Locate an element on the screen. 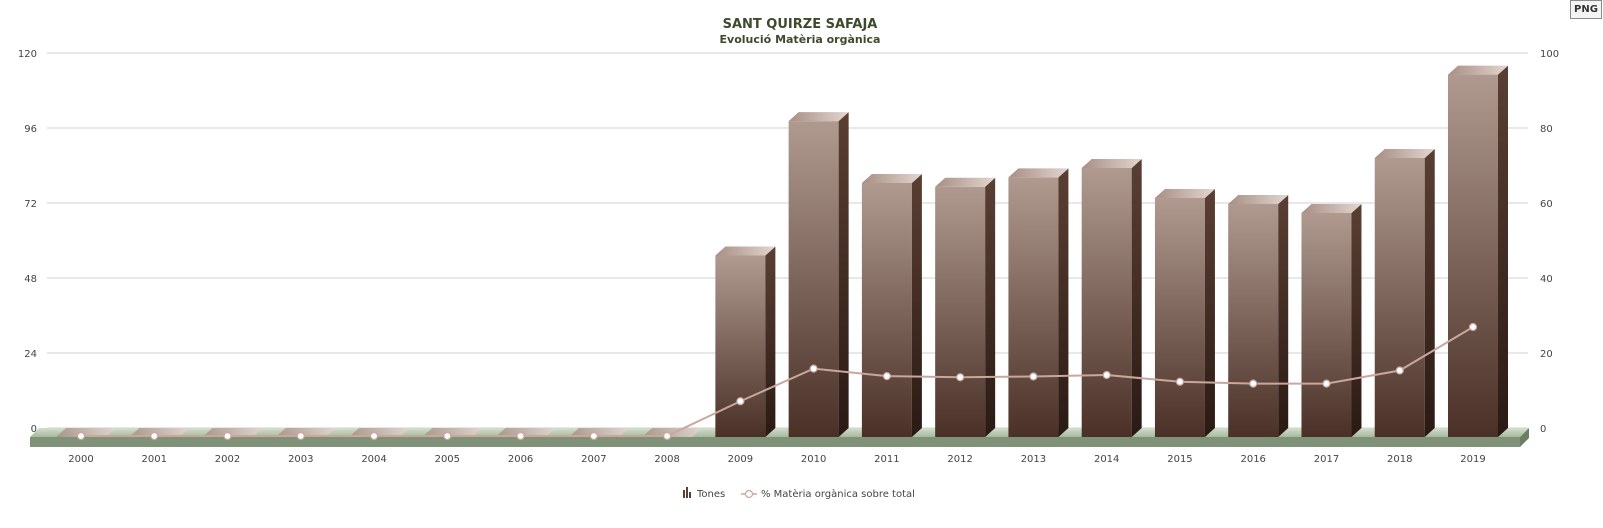  x-tick-label: 2010 is located at coordinates (813, 459).